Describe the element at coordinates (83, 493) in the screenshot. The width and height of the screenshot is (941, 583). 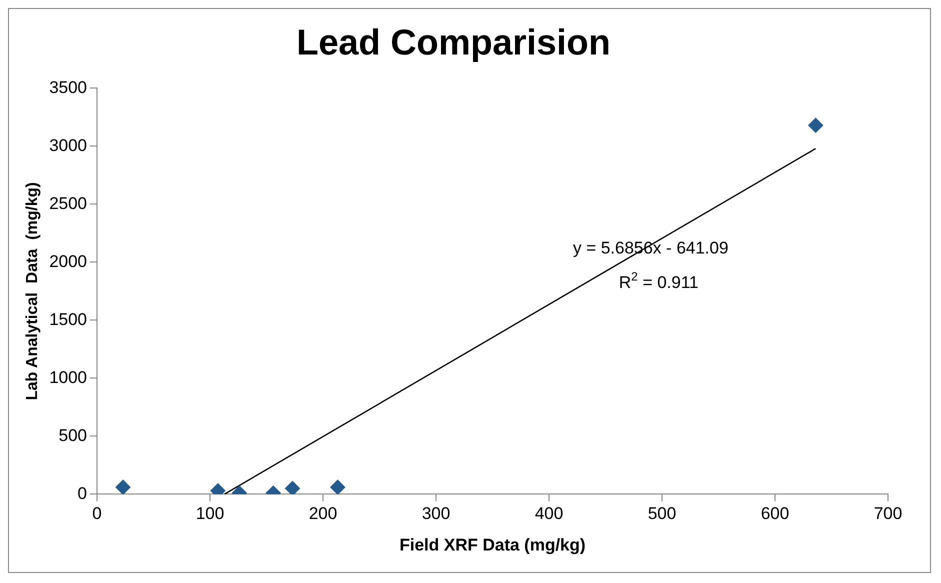
I see `y-tick-label: 0` at that location.